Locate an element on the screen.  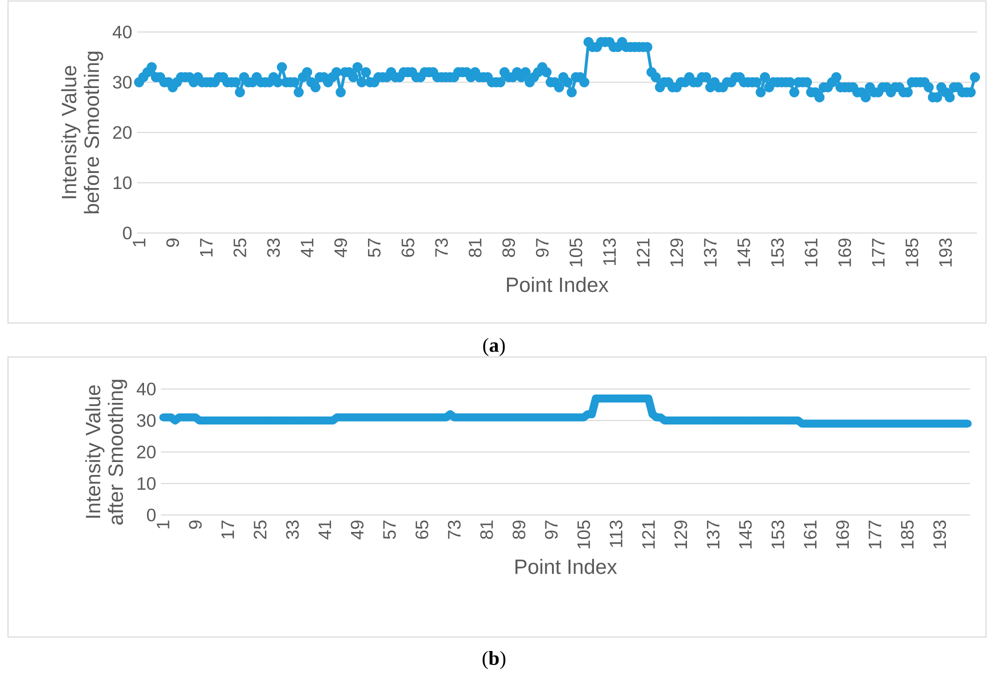
y-axis-title: Intensity Value before Smoothing is located at coordinates (82, 133).